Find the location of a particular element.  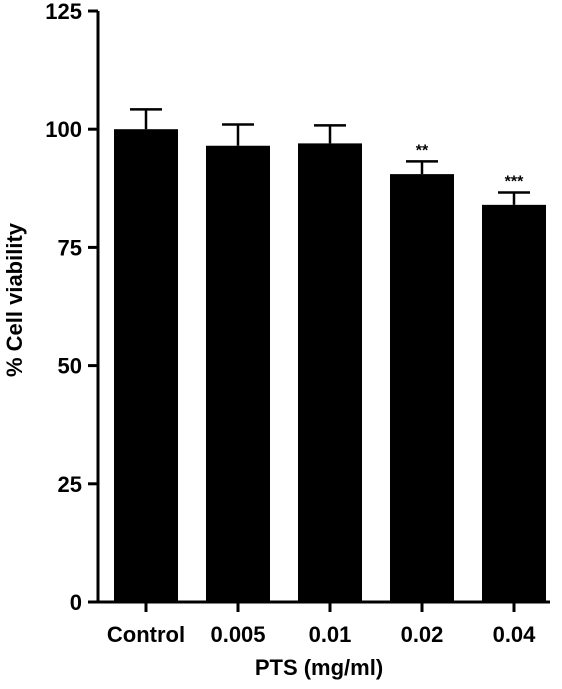

x-axis: Control 0.005 0.01 0.02 0.04 is located at coordinates (323, 623).